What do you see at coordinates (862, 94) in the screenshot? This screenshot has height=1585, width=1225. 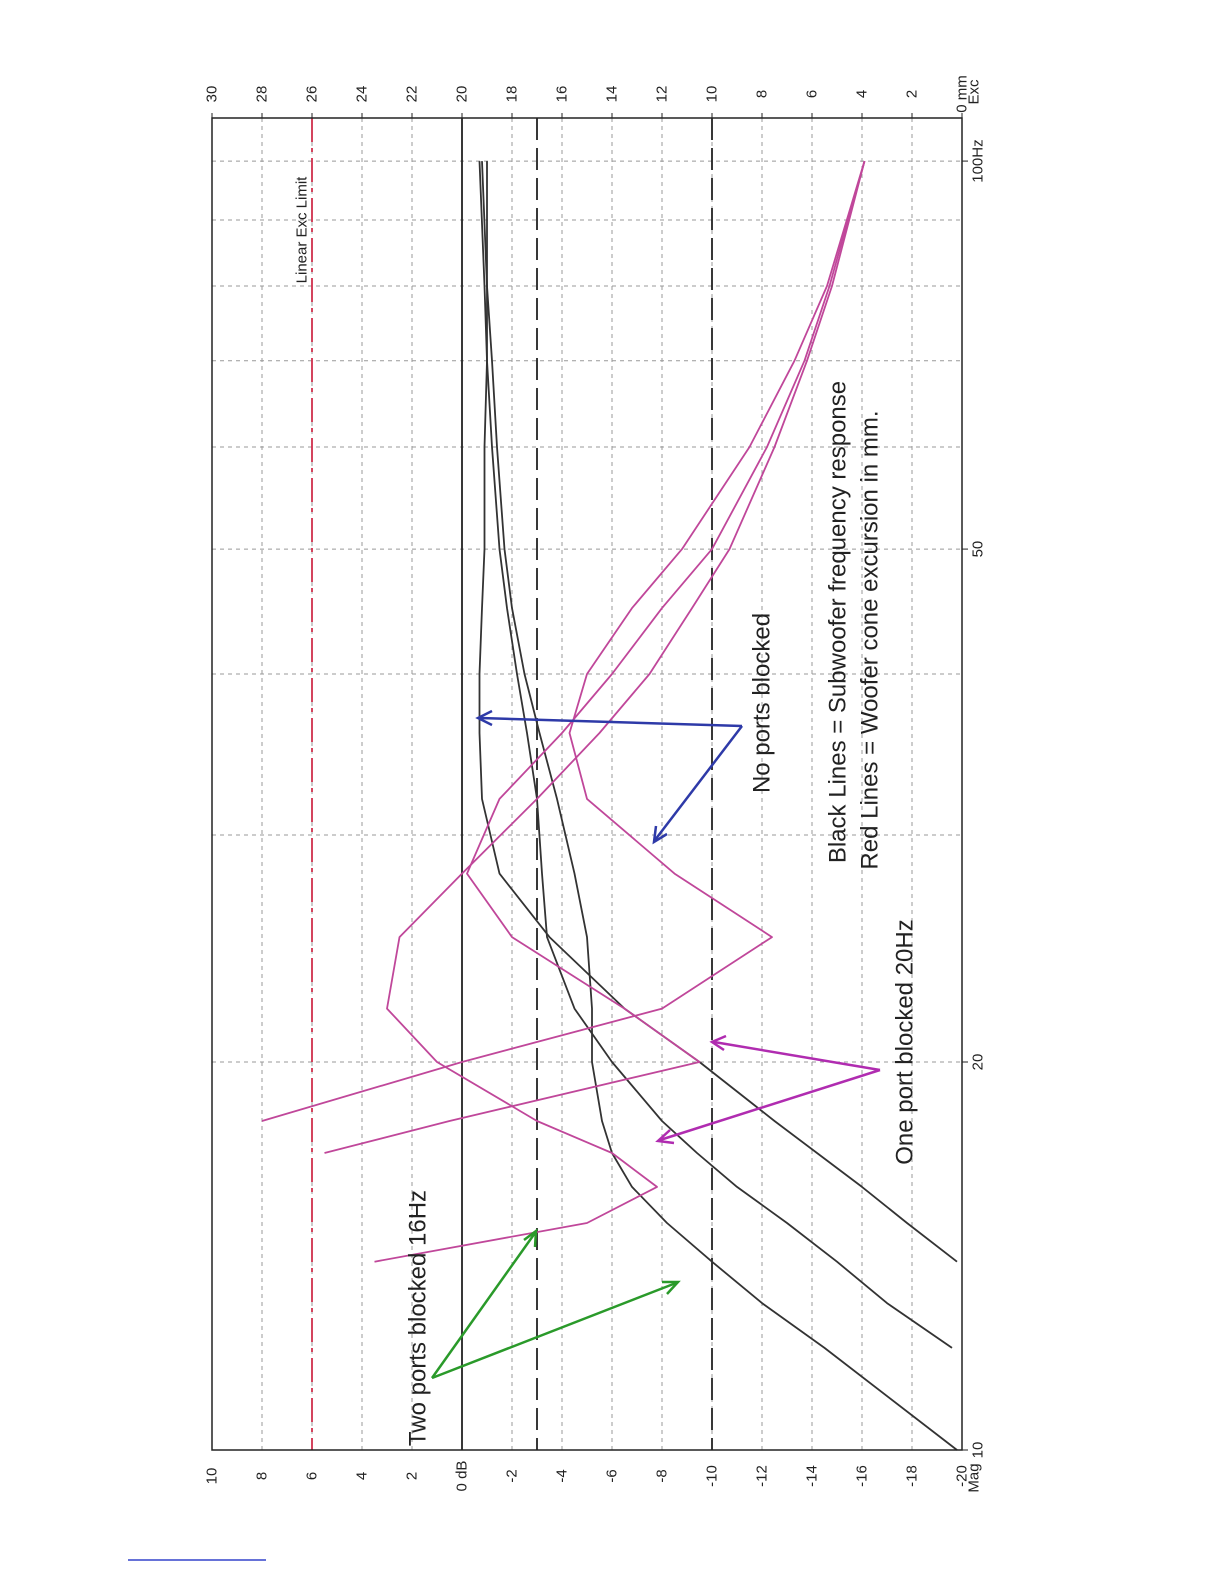 I see `y2-tick-label: 4` at bounding box center [862, 94].